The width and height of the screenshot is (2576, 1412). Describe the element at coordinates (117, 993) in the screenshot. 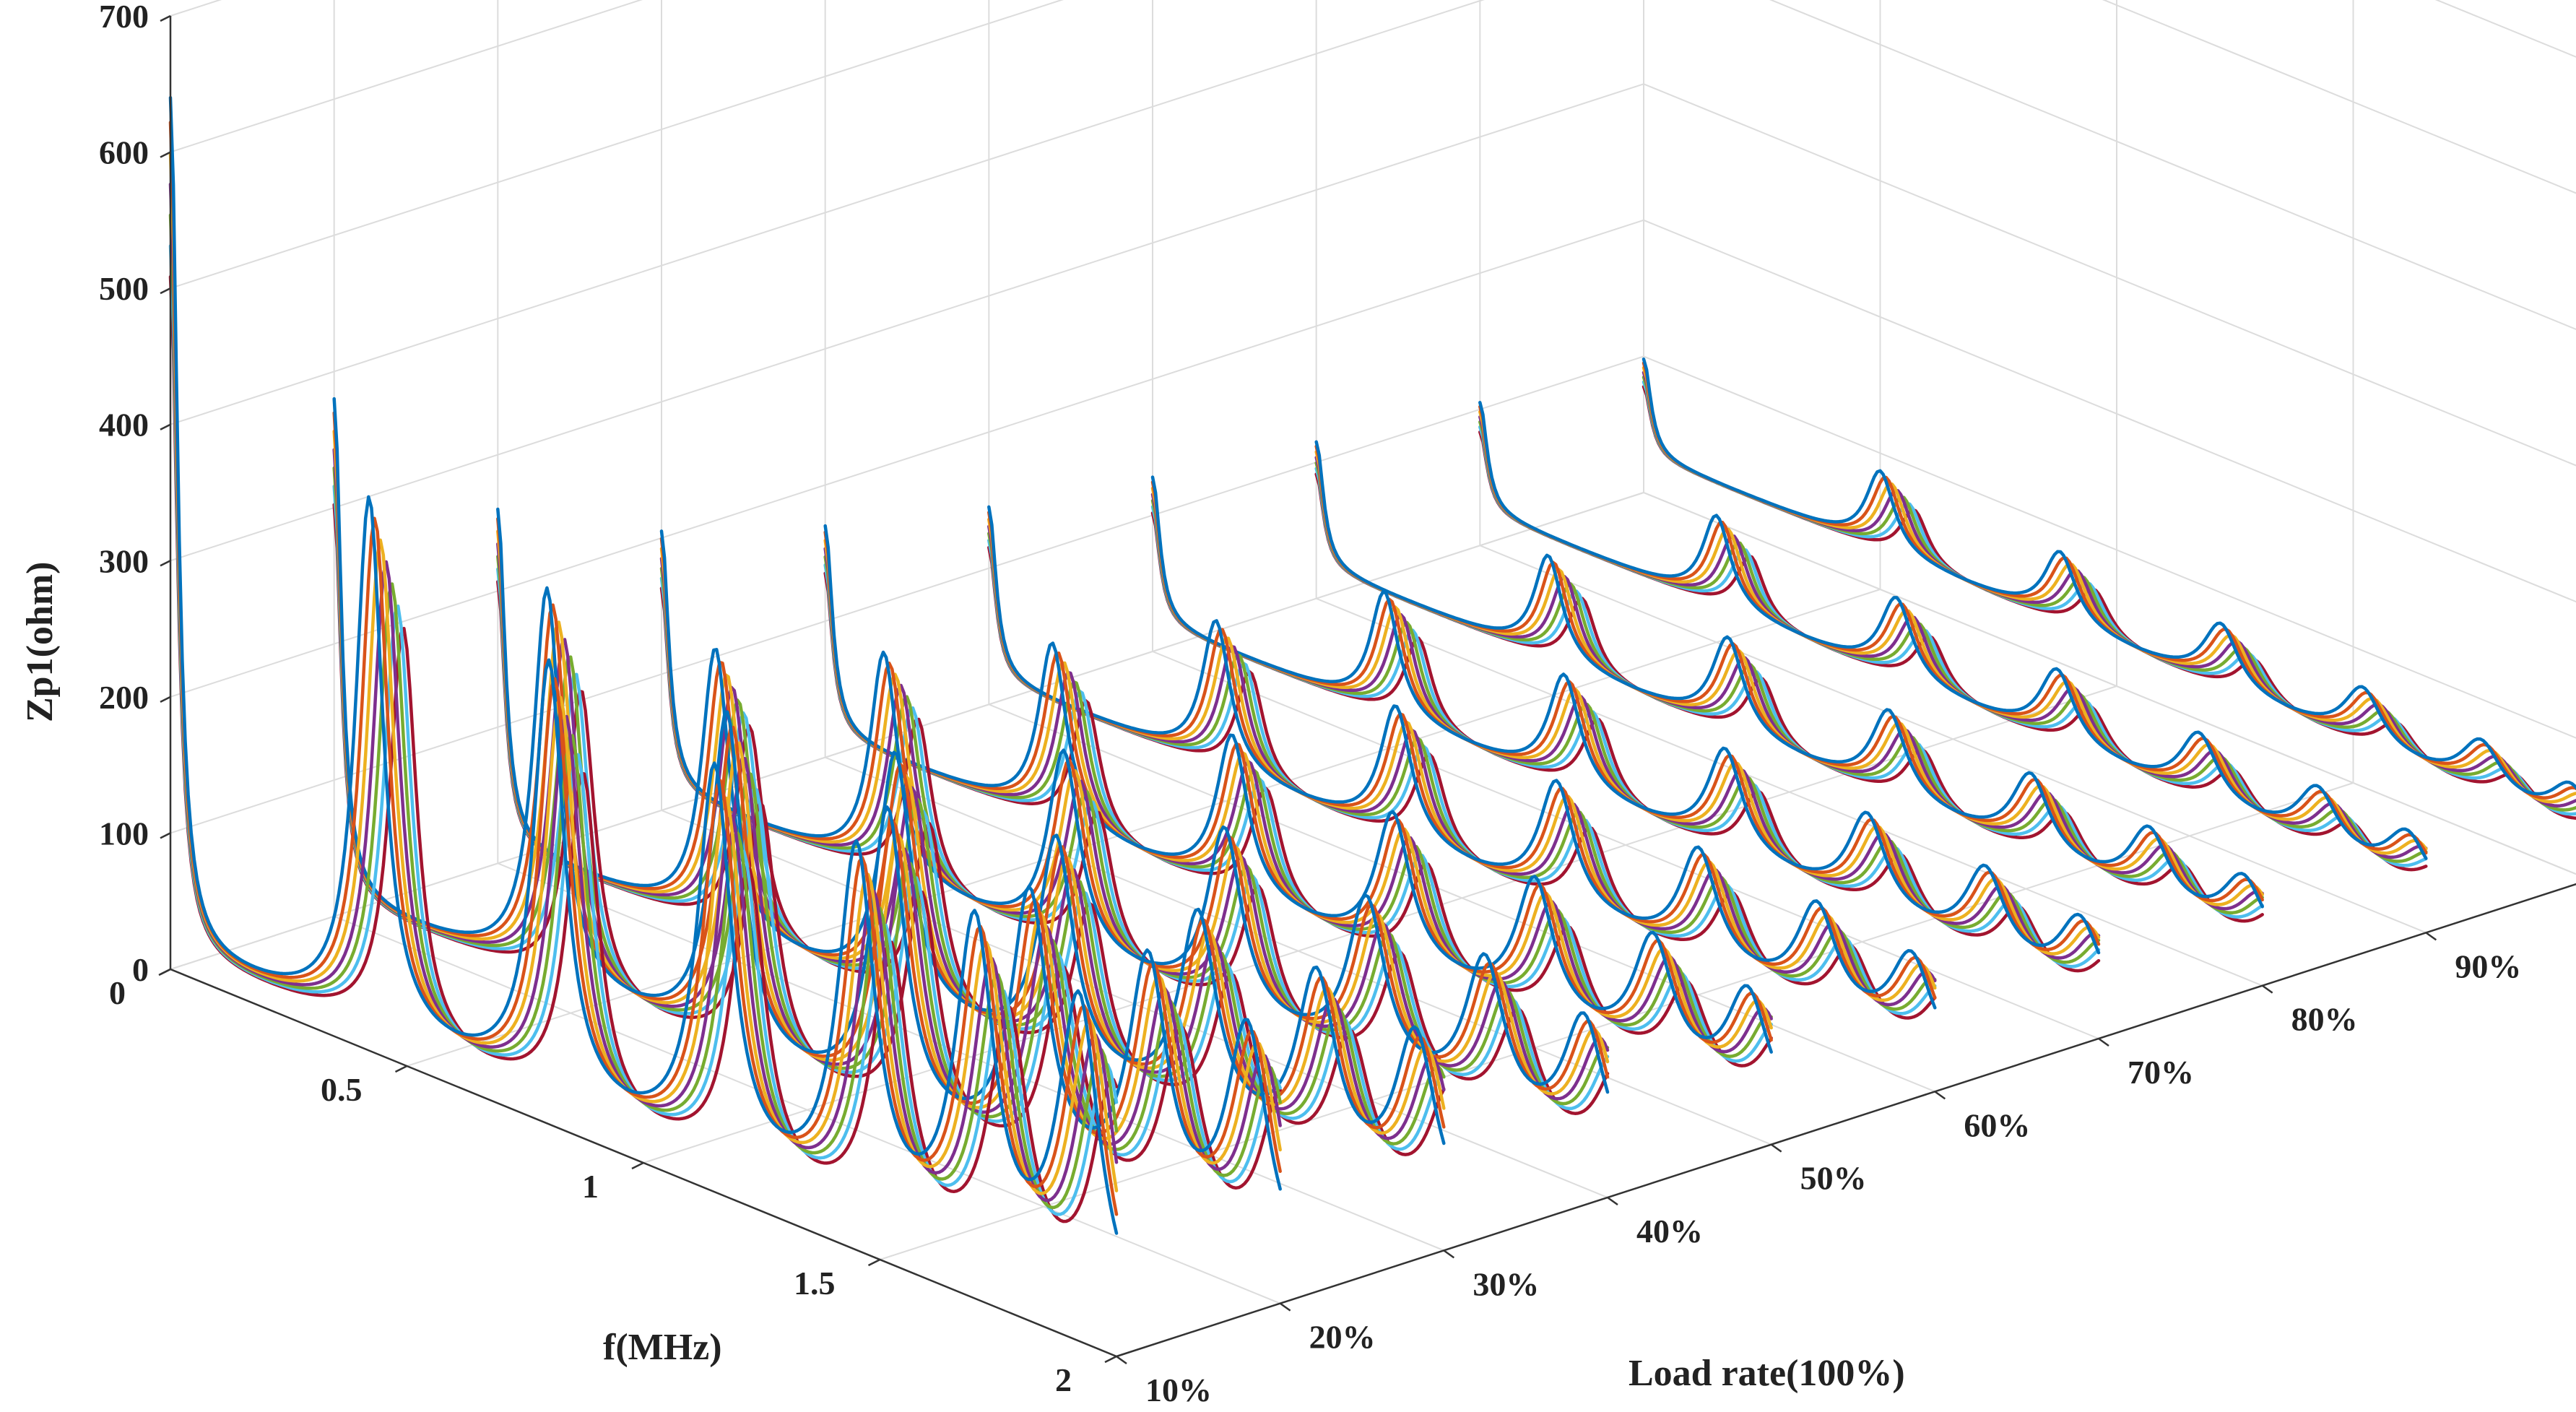

I see `y-tick-label: 0` at that location.